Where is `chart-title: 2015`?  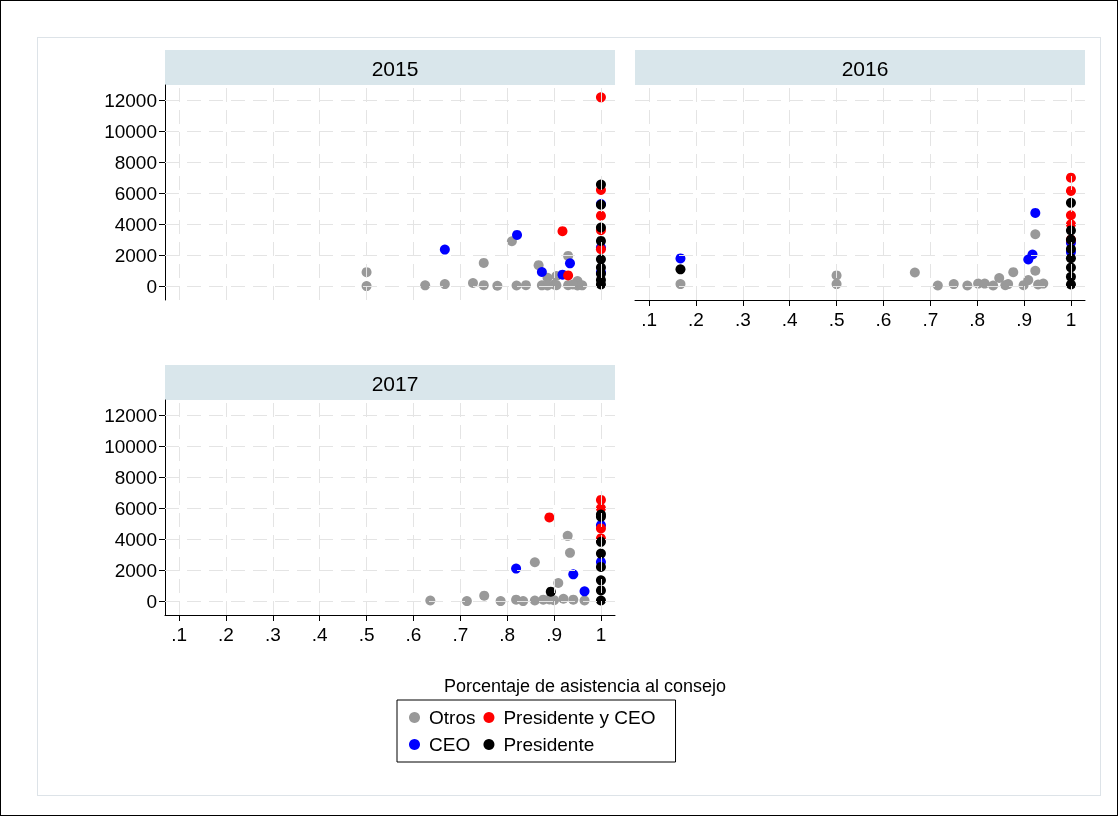 chart-title: 2015 is located at coordinates (395, 68).